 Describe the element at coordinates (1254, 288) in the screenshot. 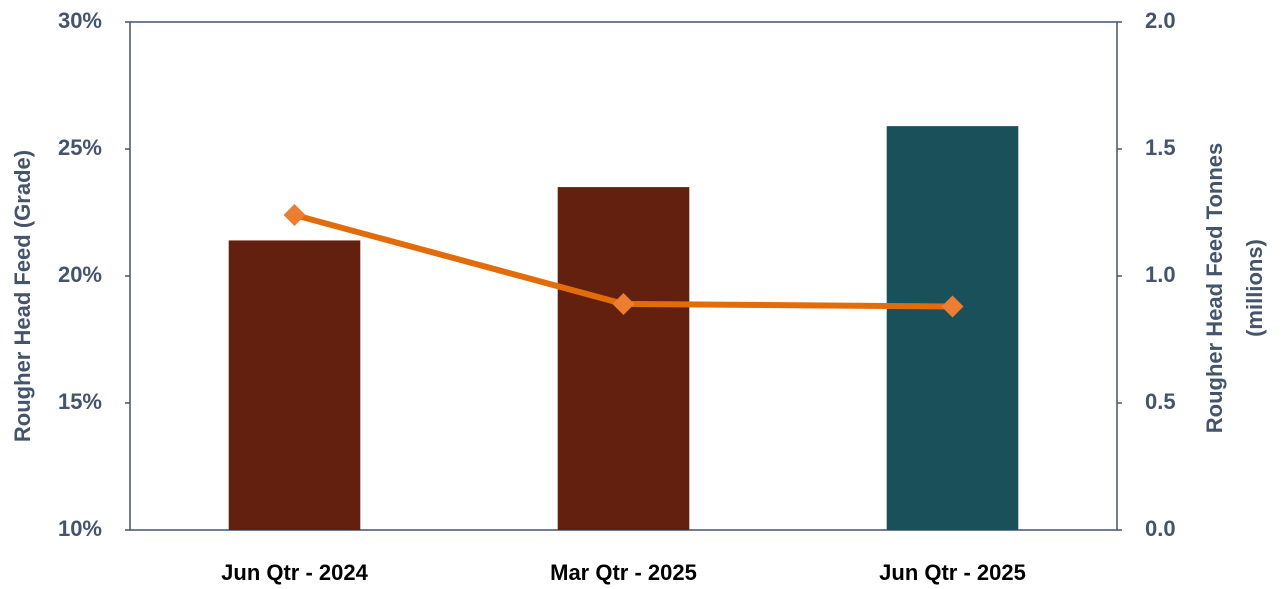

I see `y2-axis-label: (millions)` at that location.